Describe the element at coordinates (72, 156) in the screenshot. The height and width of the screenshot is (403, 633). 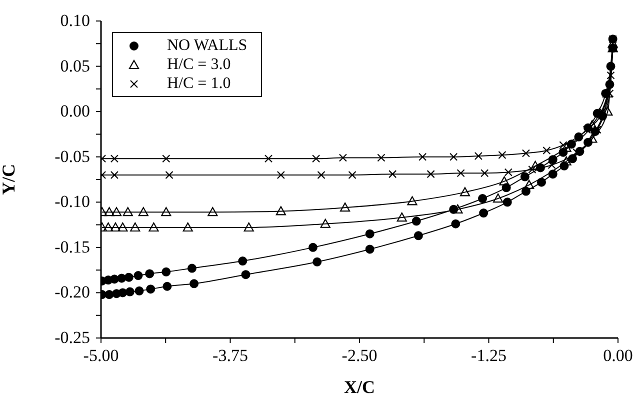
I see `y-tick-label: -0.05` at that location.